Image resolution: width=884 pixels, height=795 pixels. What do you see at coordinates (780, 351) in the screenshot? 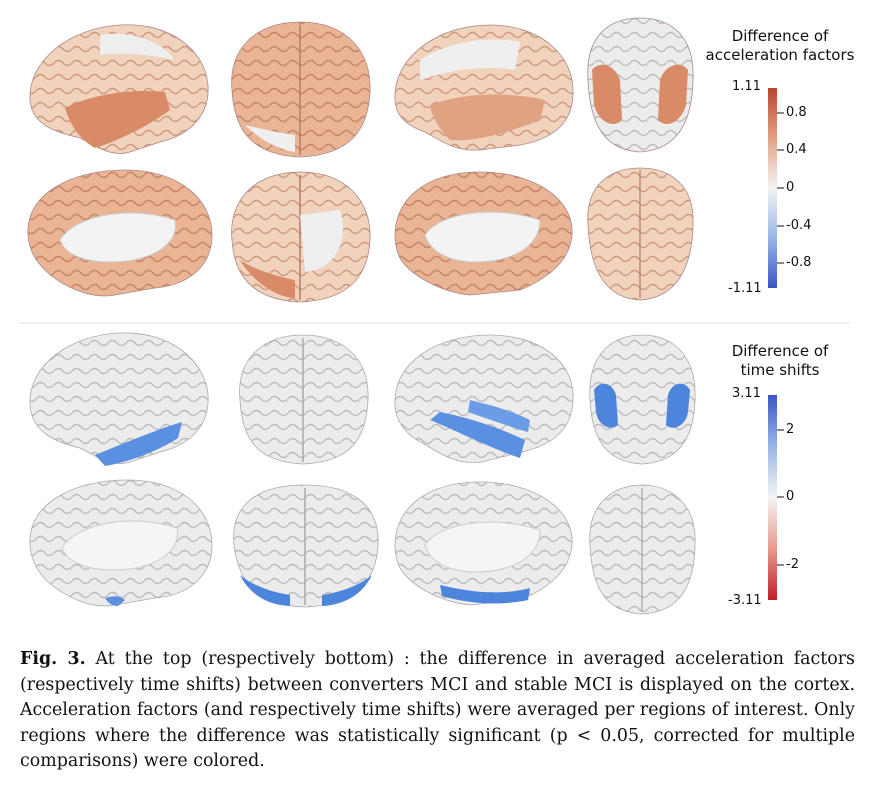
I see `colorbar-time-shifts-title-line1: Difference of` at bounding box center [780, 351].